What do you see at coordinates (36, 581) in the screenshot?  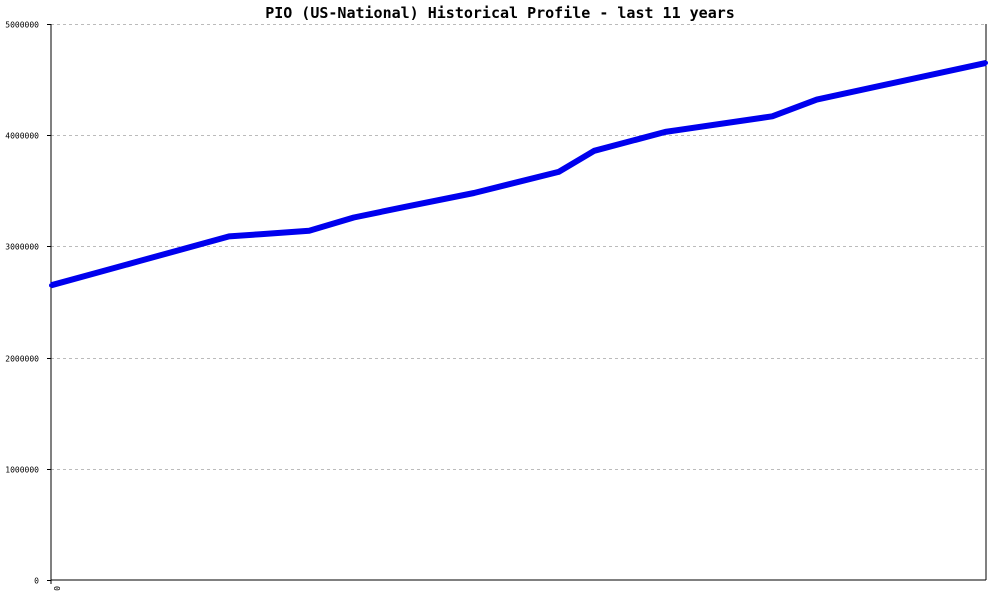 I see `y-tick-label: 0` at bounding box center [36, 581].